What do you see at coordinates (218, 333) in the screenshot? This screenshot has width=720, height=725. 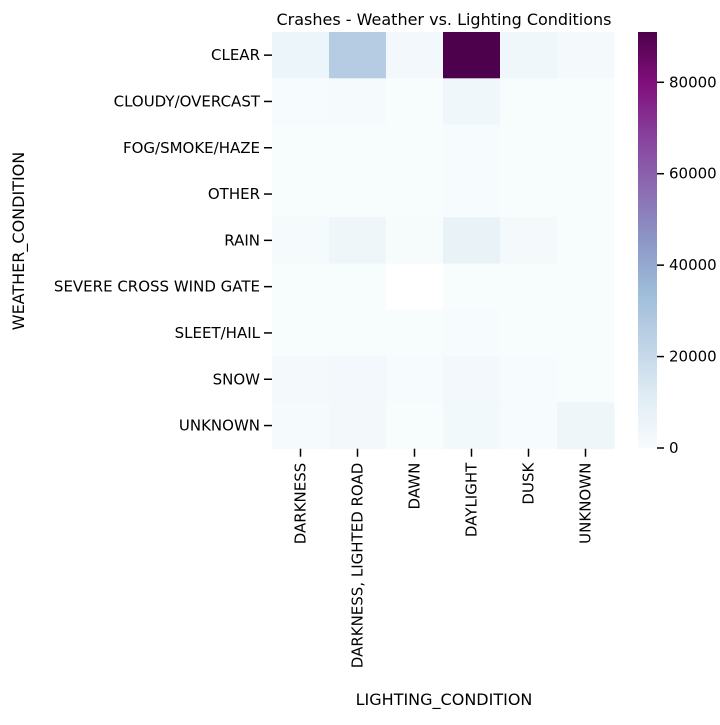 I see `y-tick-label: SLEET/HAIL` at bounding box center [218, 333].